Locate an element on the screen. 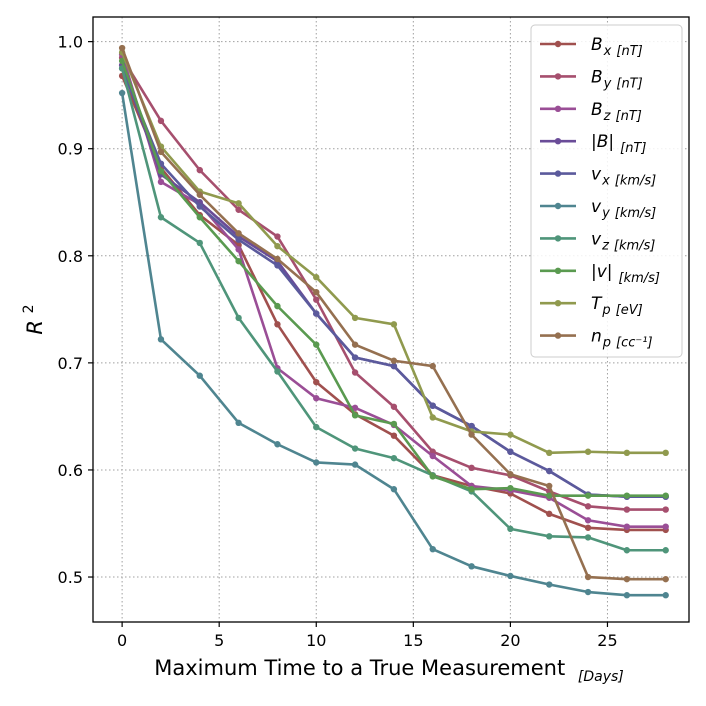 The height and width of the screenshot is (706, 706). legend-label: Tp [eV] is located at coordinates (617, 306).